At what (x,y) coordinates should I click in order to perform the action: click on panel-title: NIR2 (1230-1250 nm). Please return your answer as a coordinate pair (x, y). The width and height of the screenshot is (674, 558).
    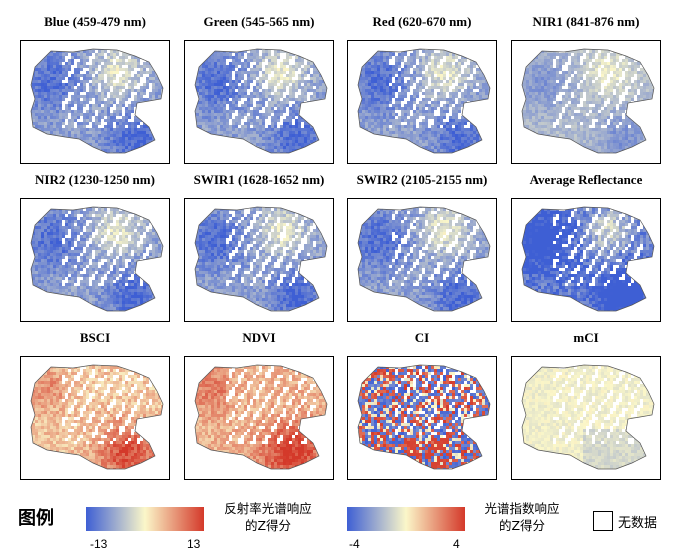
    Looking at the image, I should click on (95, 179).